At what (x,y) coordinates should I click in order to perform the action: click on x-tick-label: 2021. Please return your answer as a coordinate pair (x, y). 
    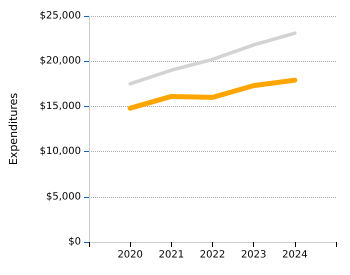
    Looking at the image, I should click on (171, 255).